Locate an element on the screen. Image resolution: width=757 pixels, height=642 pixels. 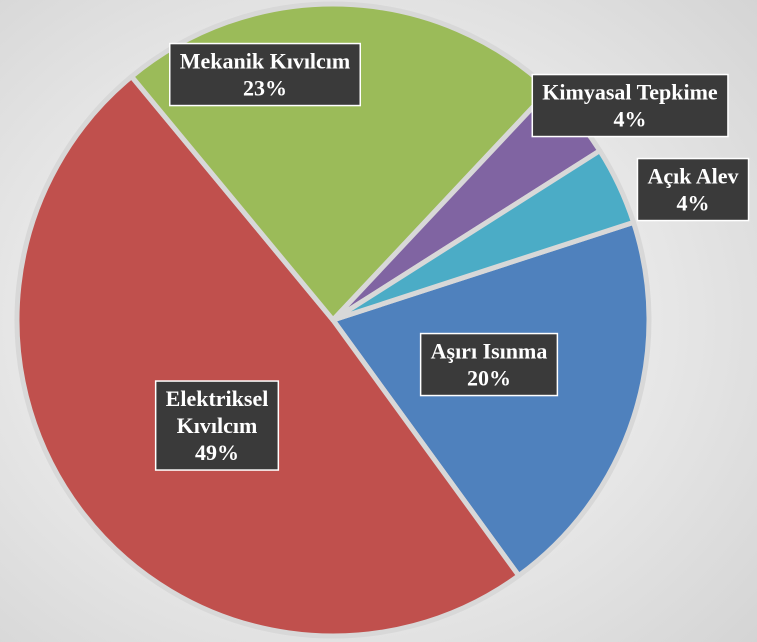
value-label: 20% is located at coordinates (489, 378).